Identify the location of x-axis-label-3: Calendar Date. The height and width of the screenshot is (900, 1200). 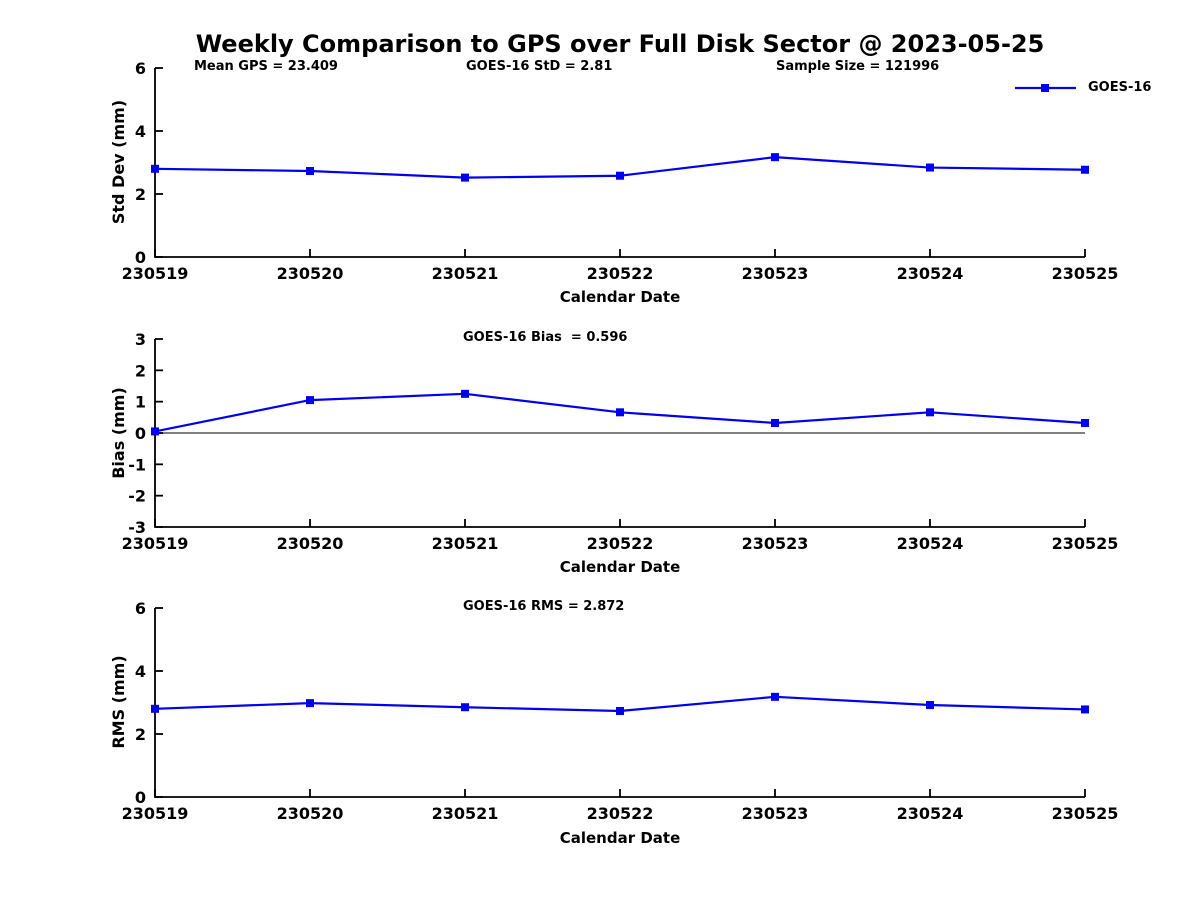
(620, 838).